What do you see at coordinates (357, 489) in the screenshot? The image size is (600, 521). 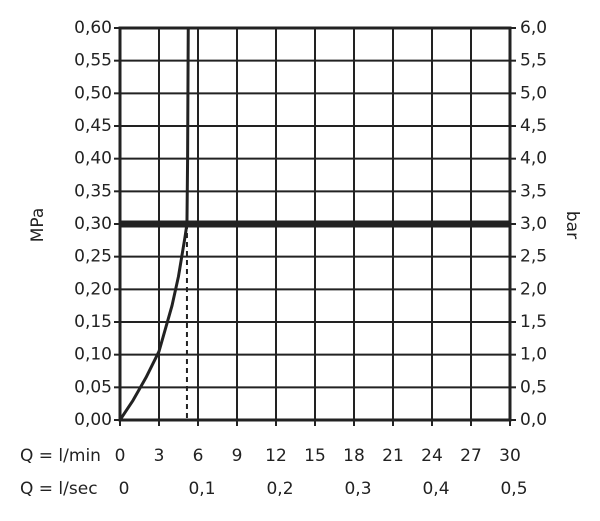 I see `x2-tick-label: 0,3` at bounding box center [357, 489].